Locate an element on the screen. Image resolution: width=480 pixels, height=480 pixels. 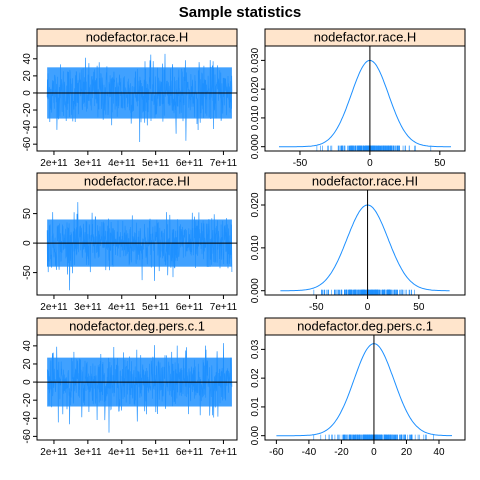
y-tick-label: 0.00 is located at coordinates (255, 436).